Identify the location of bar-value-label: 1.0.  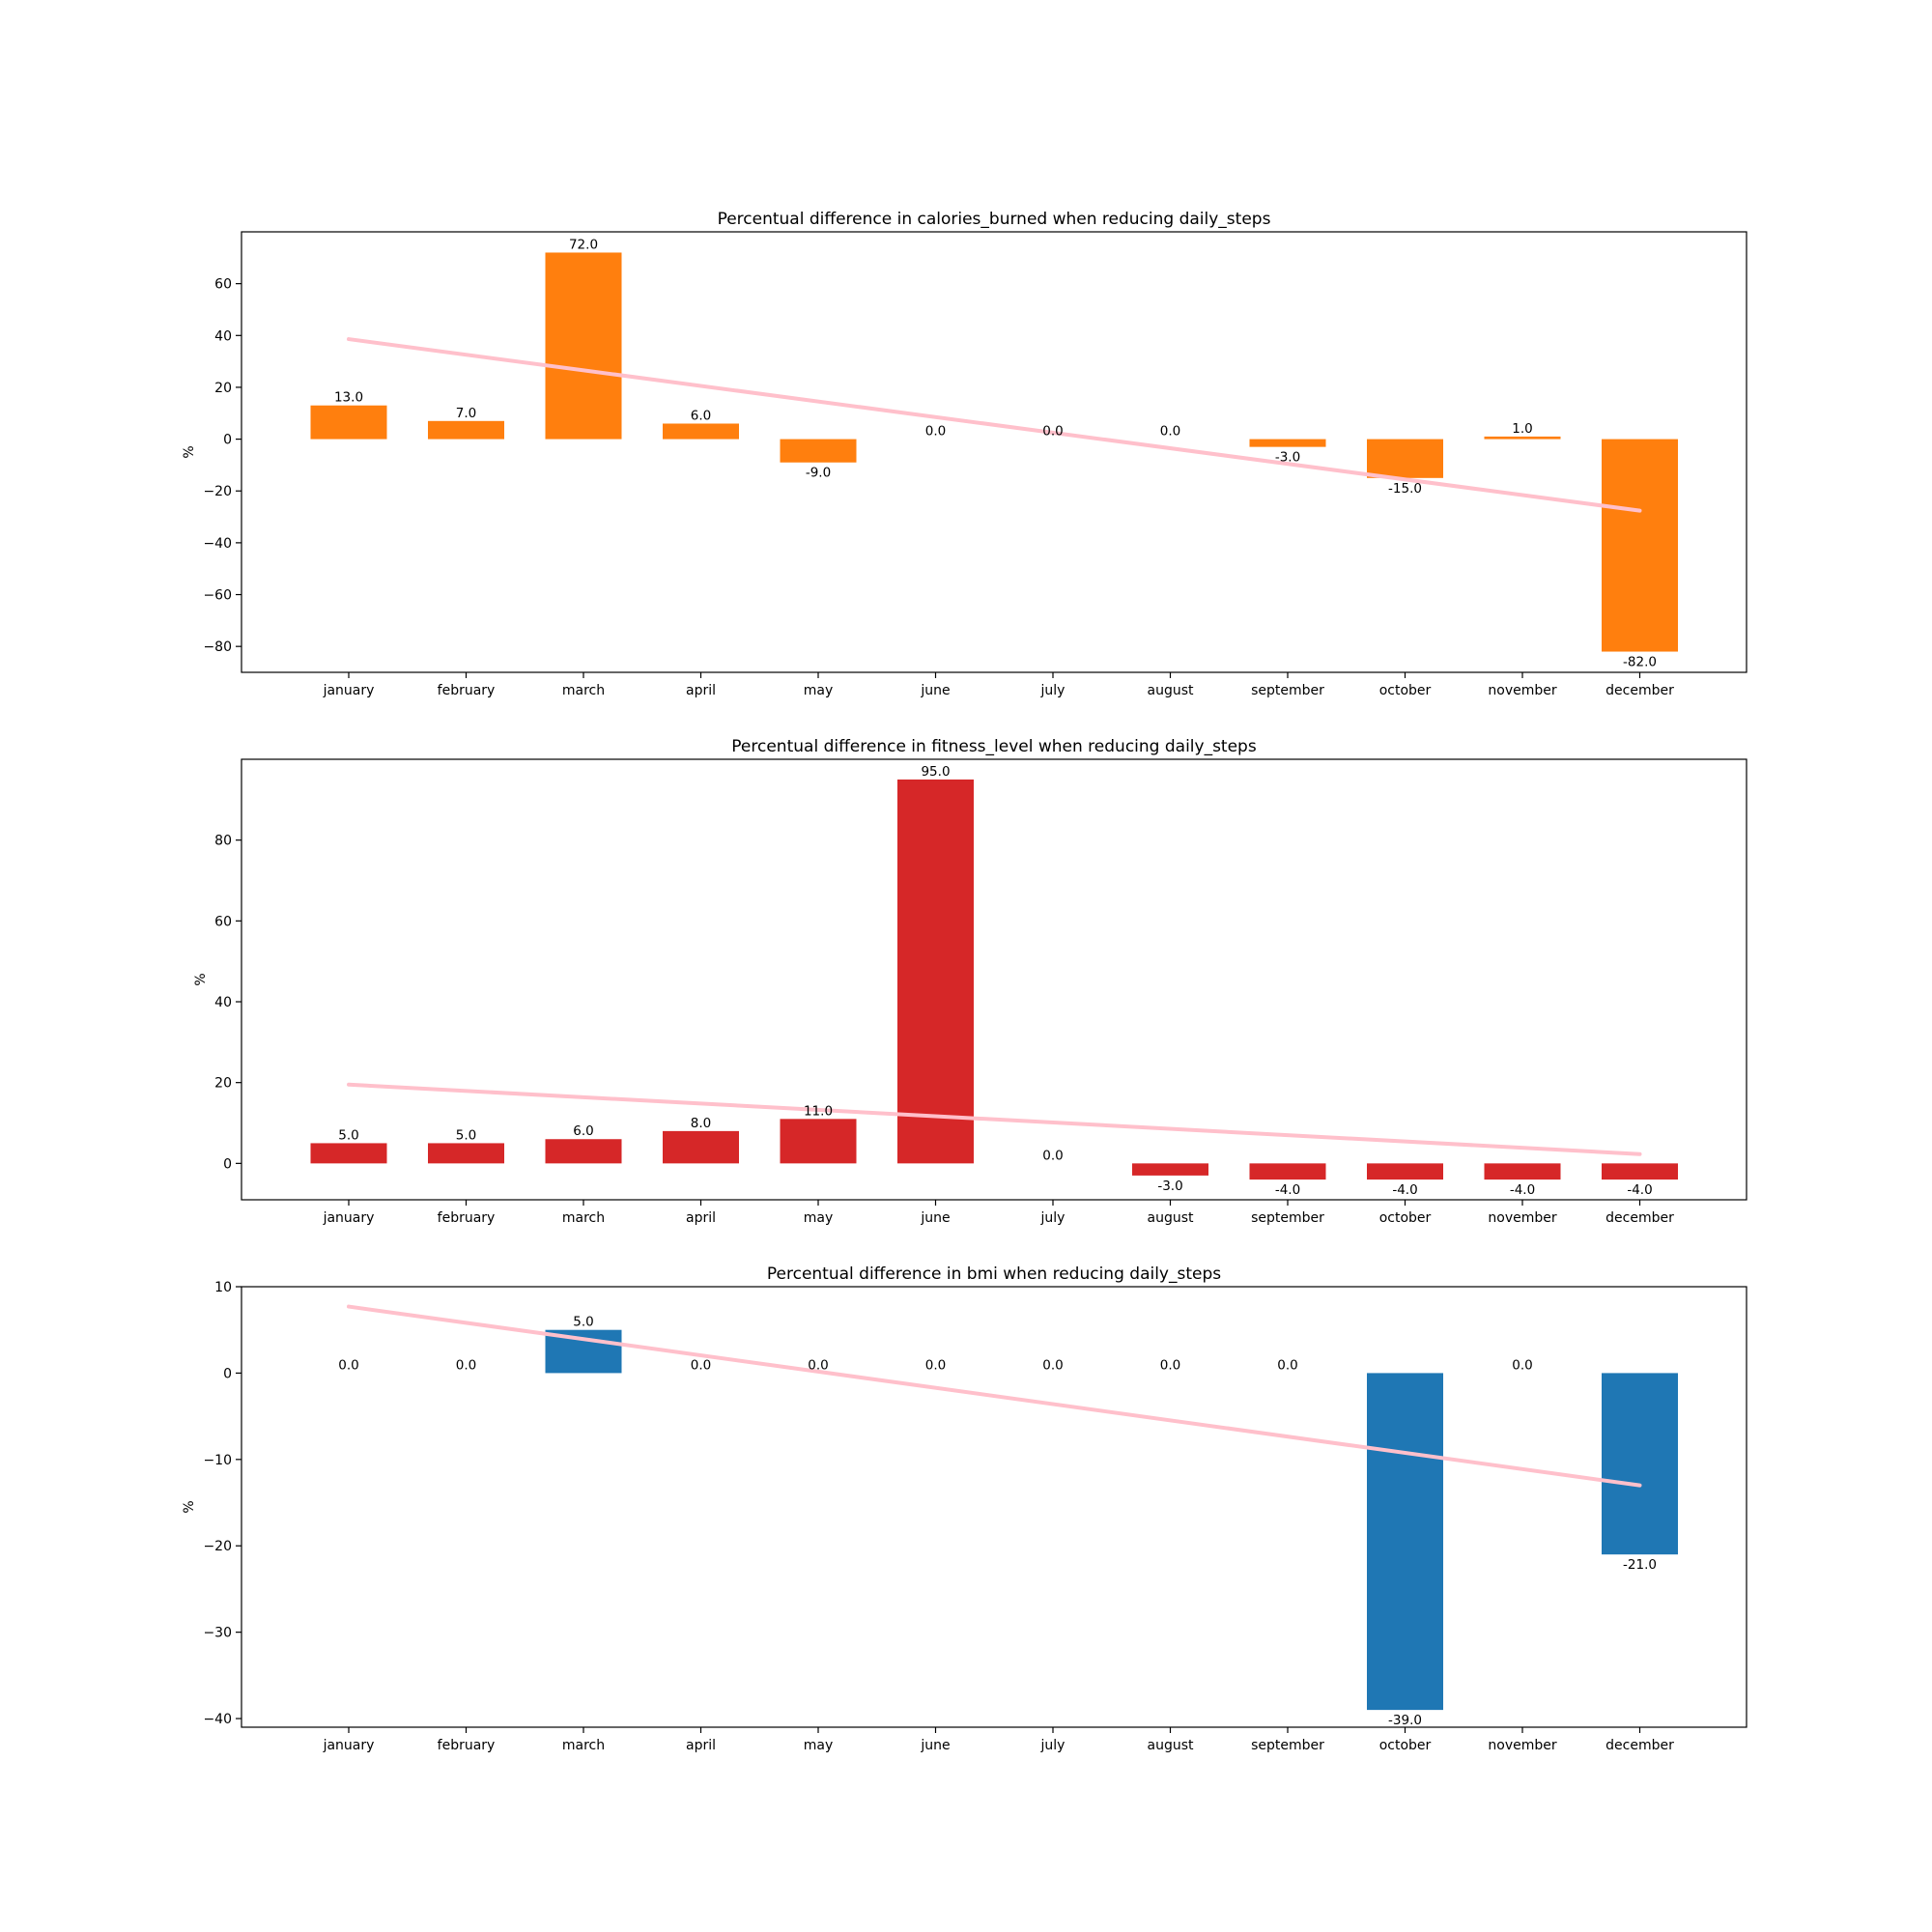
(1522, 429).